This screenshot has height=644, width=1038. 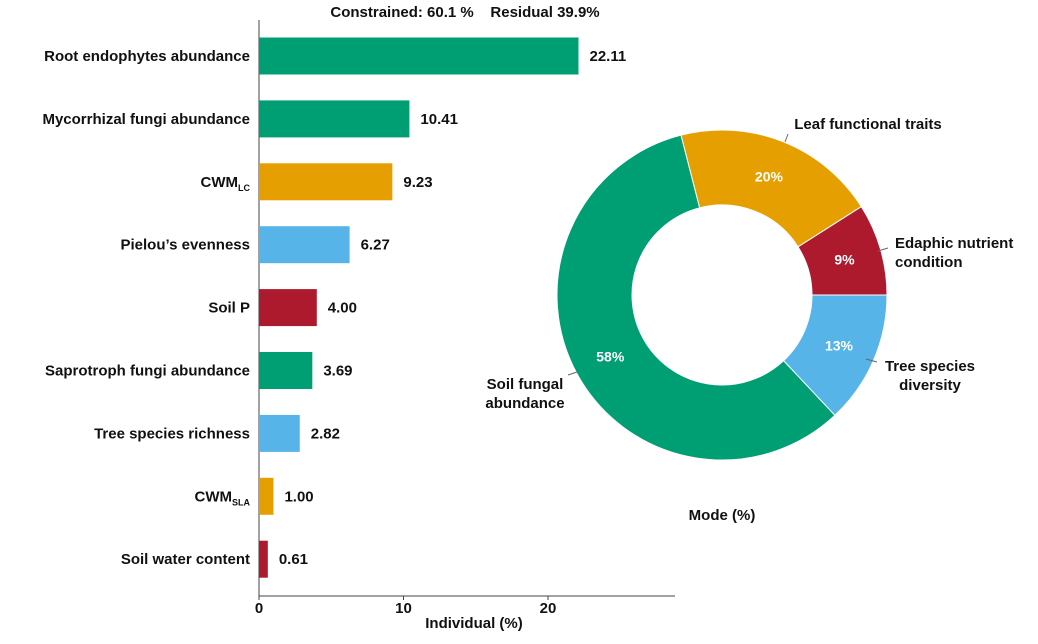 I want to click on category-subscript: SLA, so click(x=241, y=502).